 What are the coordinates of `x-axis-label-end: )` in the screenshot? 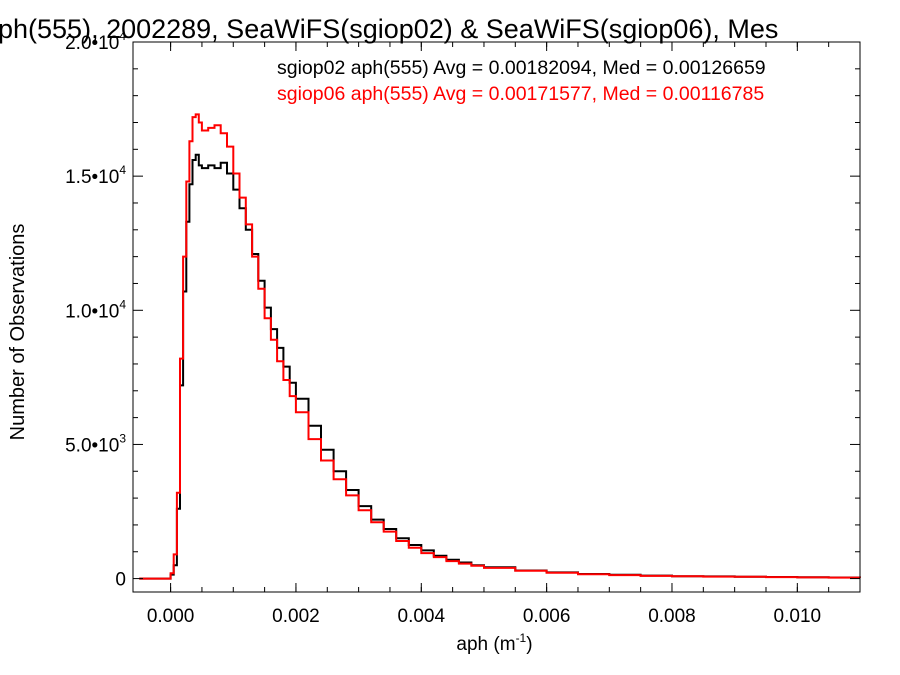 It's located at (529, 644).